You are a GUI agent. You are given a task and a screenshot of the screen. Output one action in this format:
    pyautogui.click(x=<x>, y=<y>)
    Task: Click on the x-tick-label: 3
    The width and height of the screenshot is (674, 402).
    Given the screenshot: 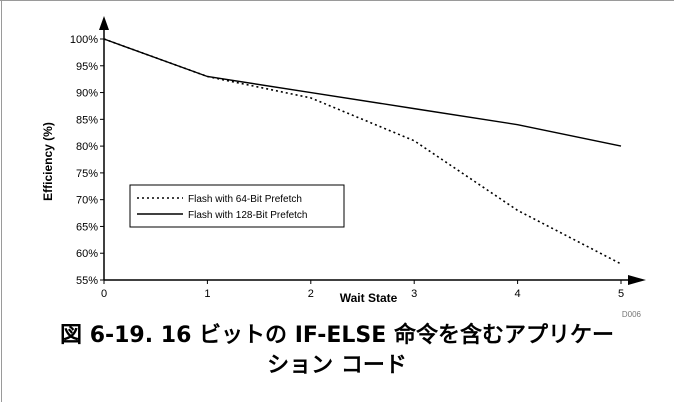 What is the action you would take?
    pyautogui.click(x=414, y=294)
    